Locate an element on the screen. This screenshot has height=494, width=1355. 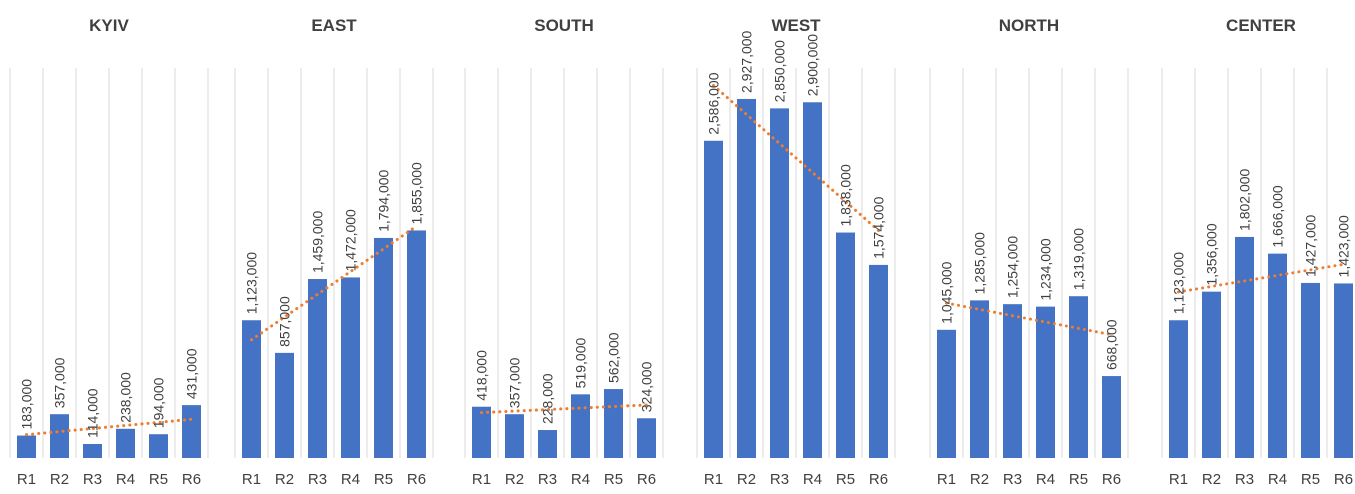
data-label: 1,574,000 is located at coordinates (879, 227).